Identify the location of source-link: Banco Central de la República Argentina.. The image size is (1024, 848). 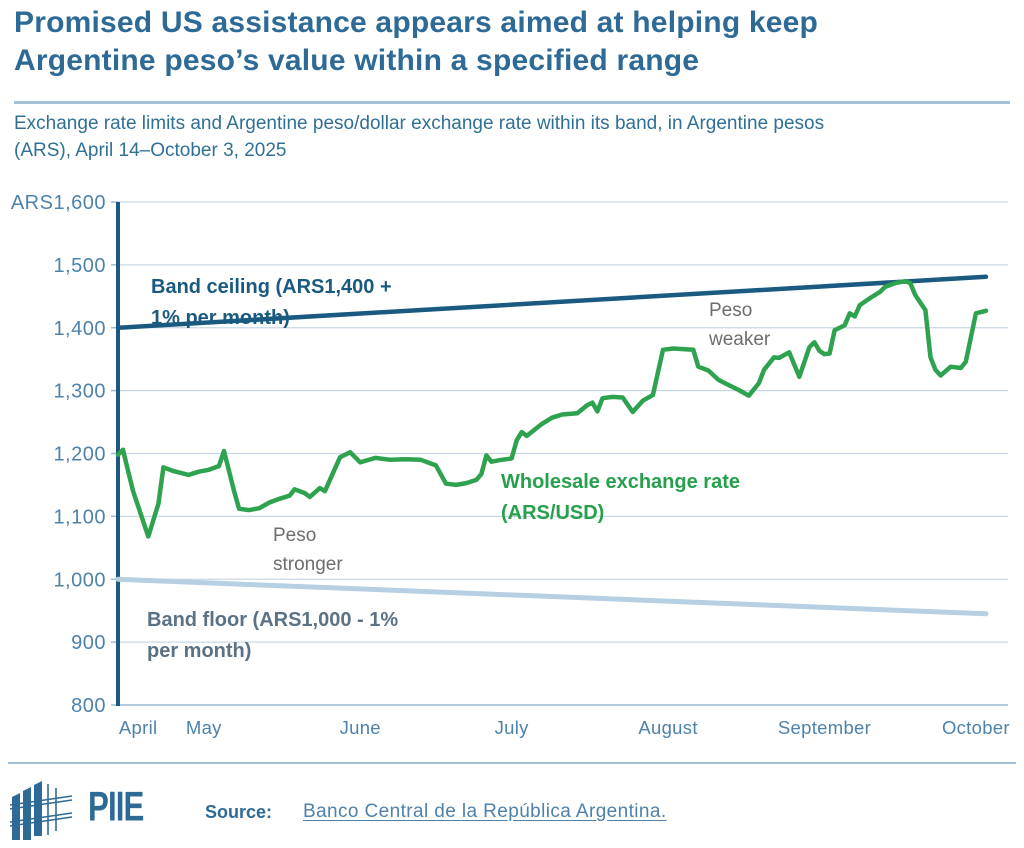
(485, 811).